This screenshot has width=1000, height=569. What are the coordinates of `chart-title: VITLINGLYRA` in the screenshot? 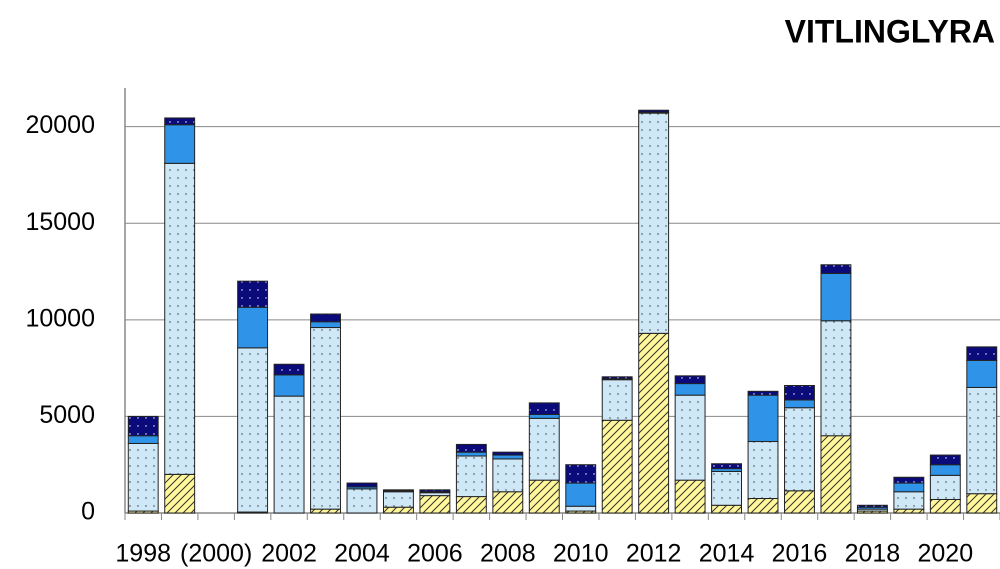 It's located at (890, 31).